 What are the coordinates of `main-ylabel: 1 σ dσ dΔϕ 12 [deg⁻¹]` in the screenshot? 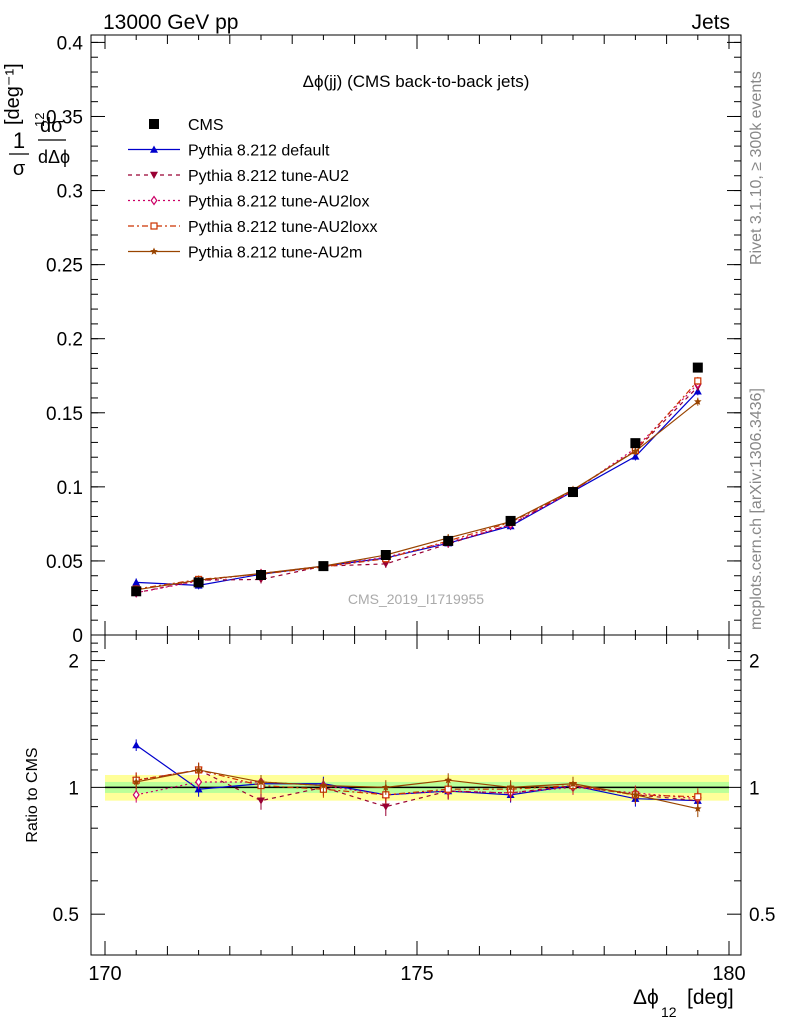 It's located at (36, 121).